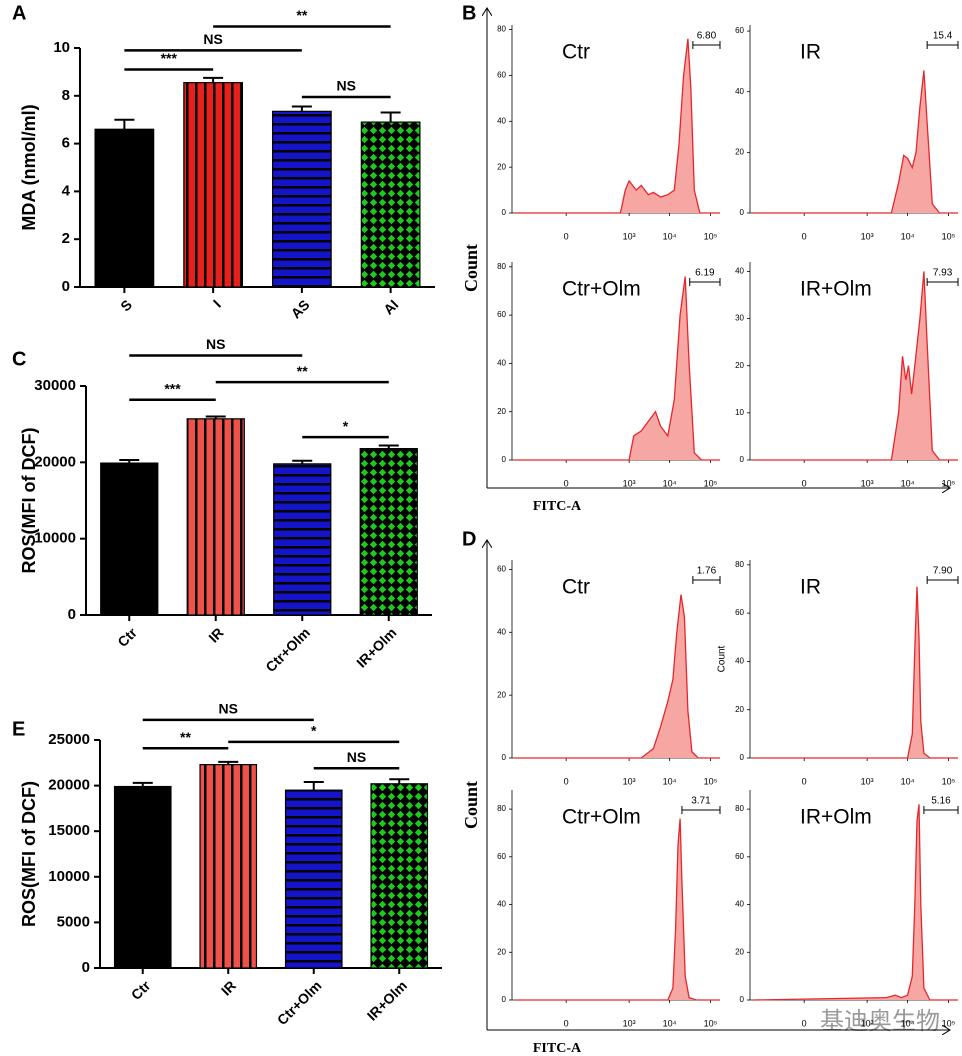  Describe the element at coordinates (217, 303) in the screenshot. I see `x-tick-label: I` at that location.